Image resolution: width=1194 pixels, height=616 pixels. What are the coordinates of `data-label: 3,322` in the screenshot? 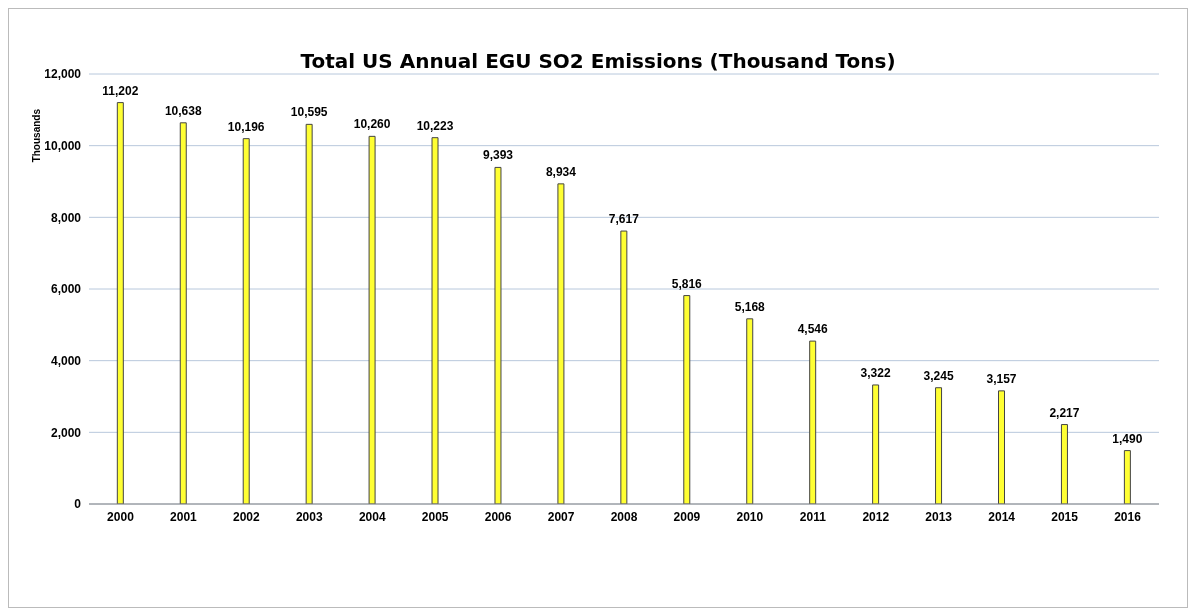 It's located at (875, 372).